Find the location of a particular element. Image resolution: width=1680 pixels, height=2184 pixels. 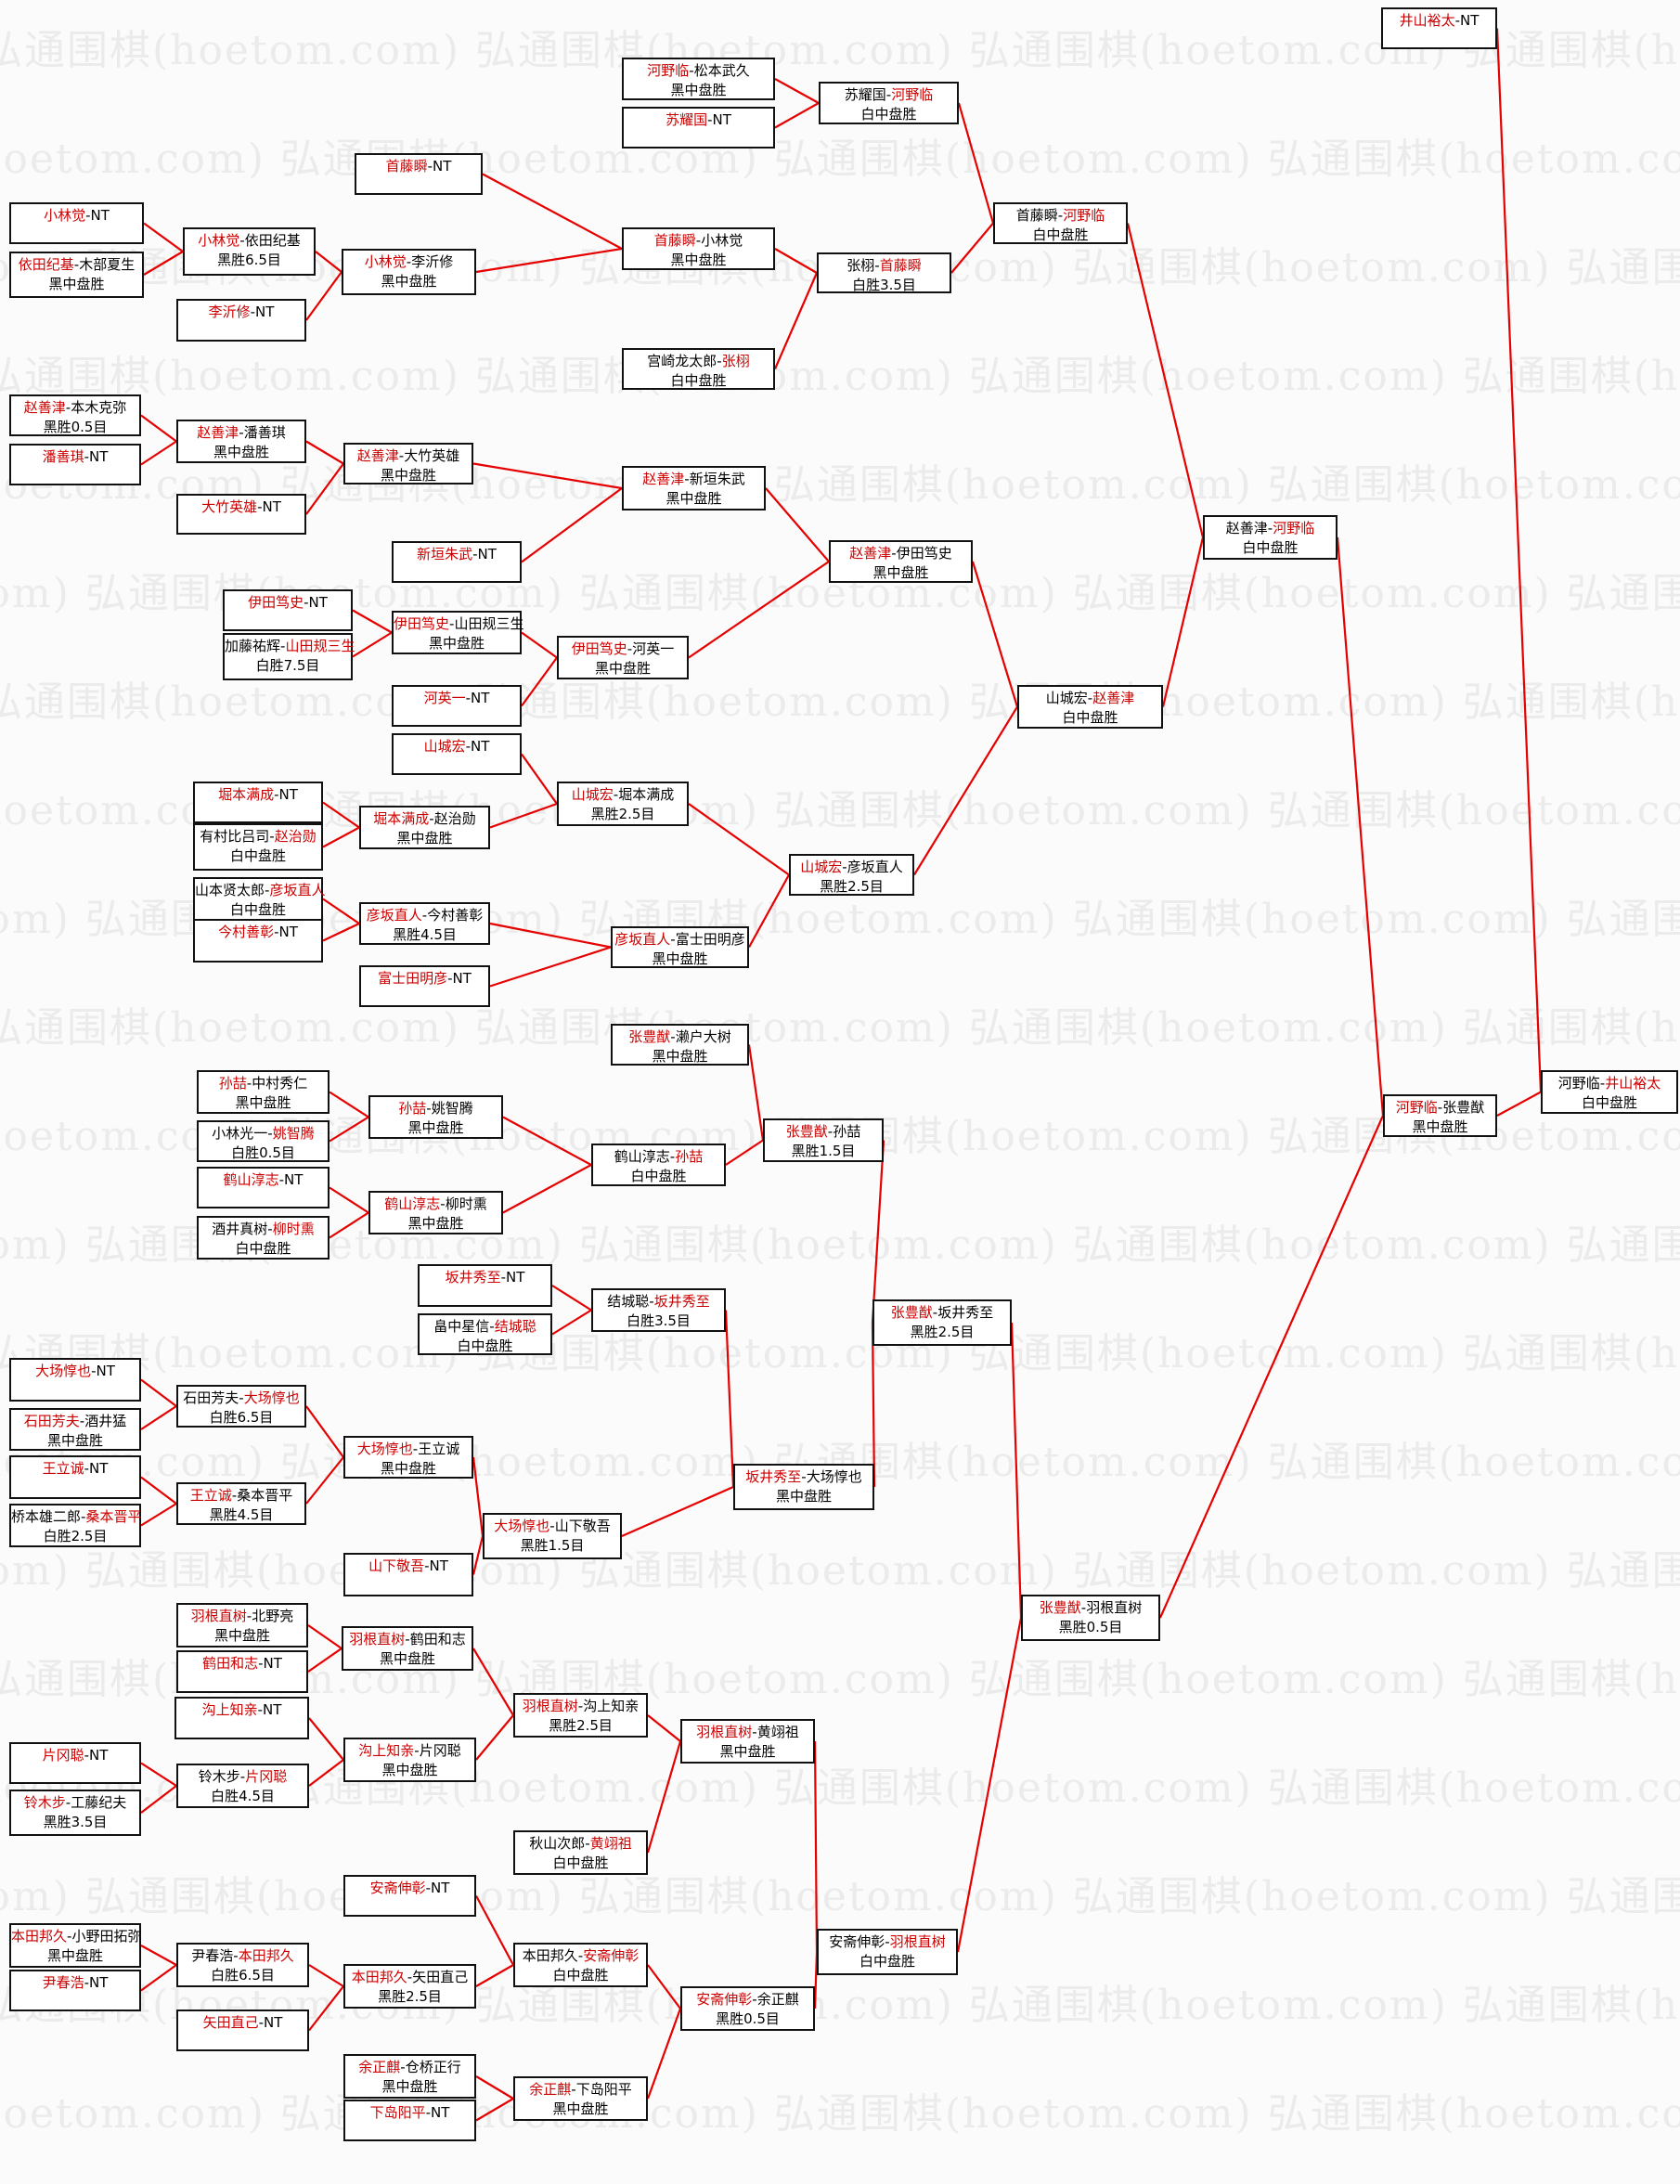

connector-ida_kawa--cho_ida is located at coordinates (759, 610).